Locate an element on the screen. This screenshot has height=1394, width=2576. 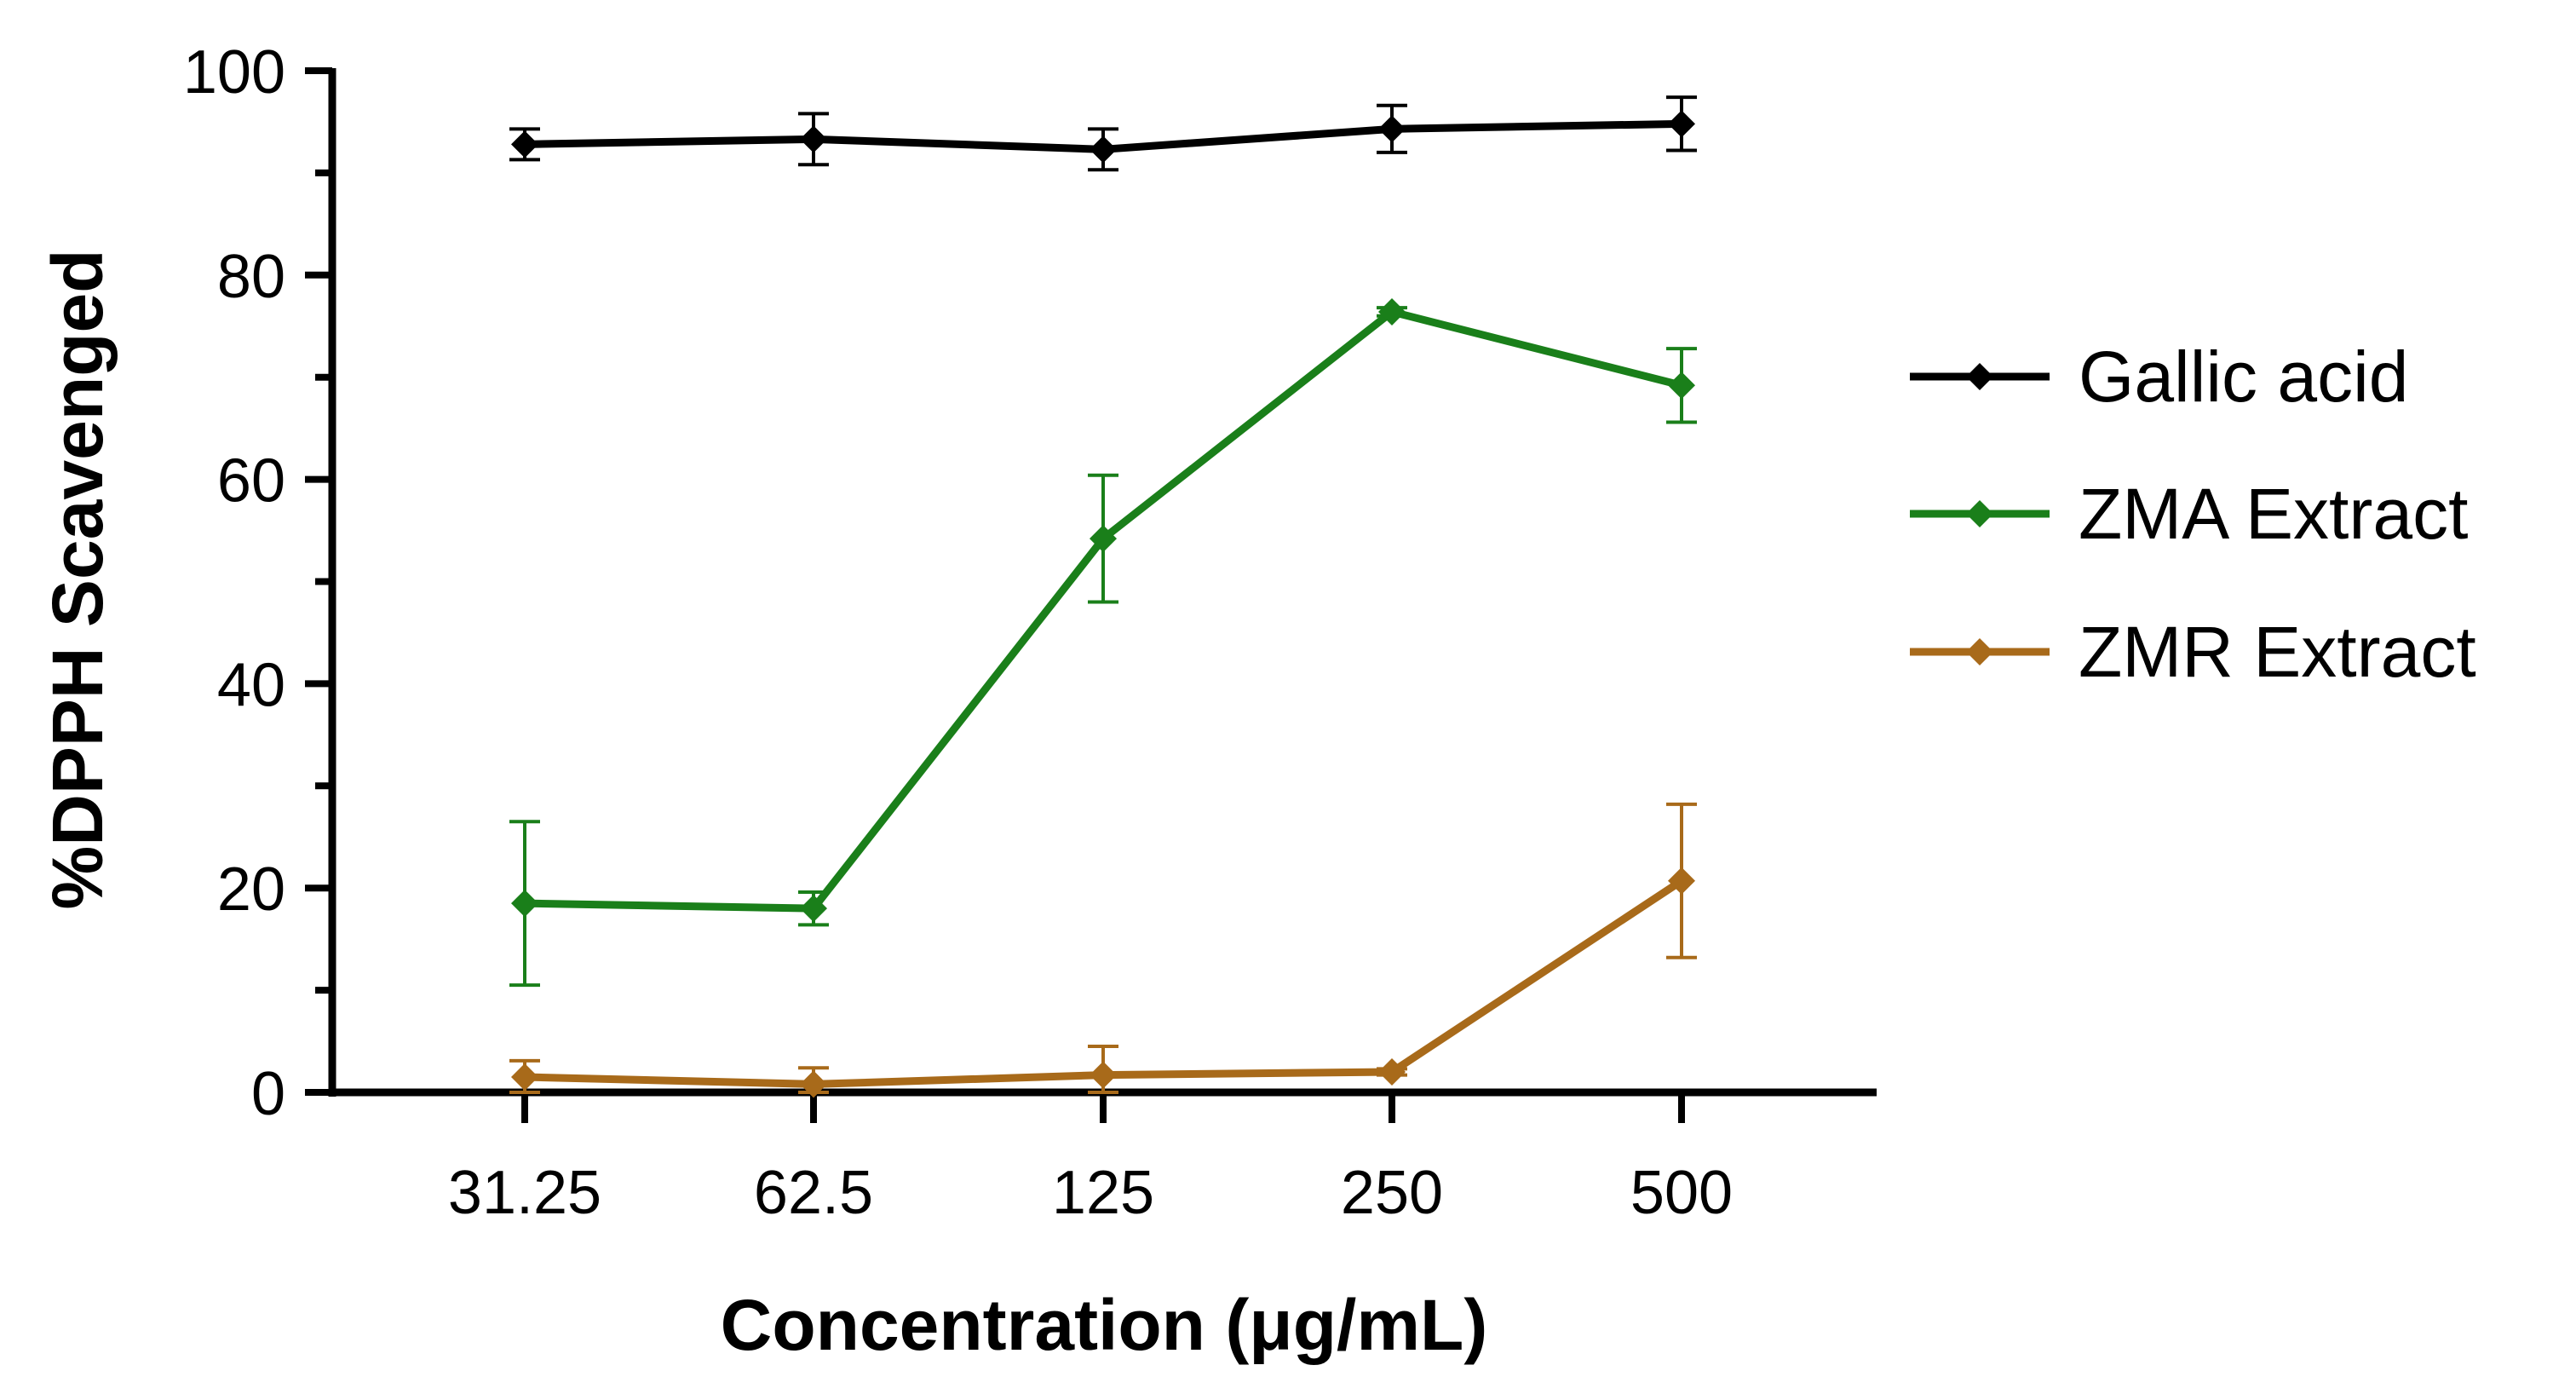
legend: Gallic acid ZMA Extract ZMR Extract is located at coordinates (2193, 514).